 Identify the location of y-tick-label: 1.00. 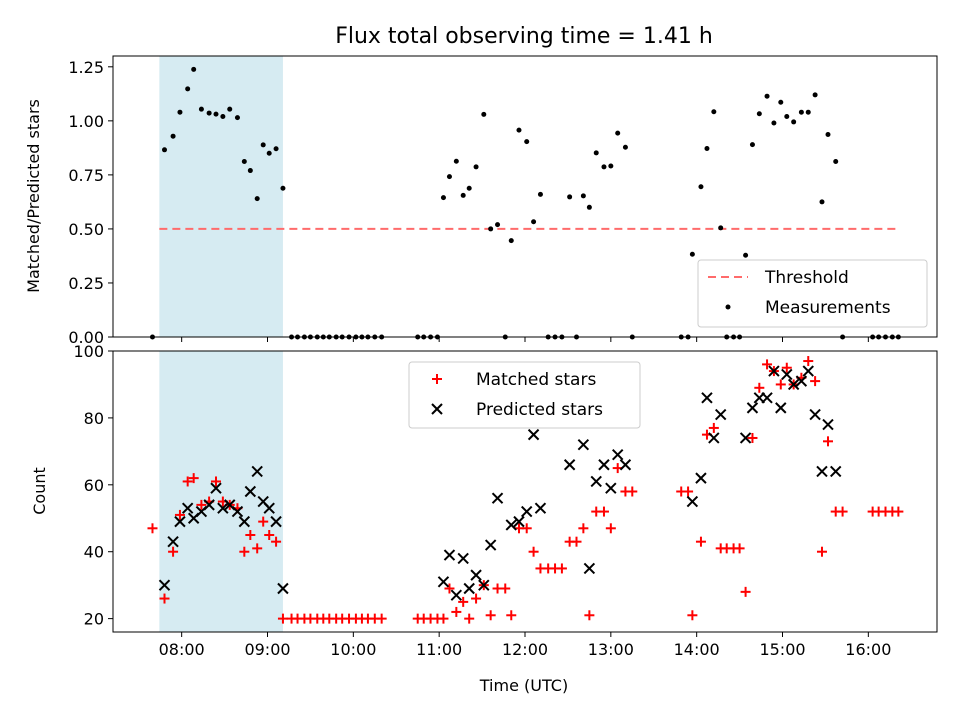
(86, 121).